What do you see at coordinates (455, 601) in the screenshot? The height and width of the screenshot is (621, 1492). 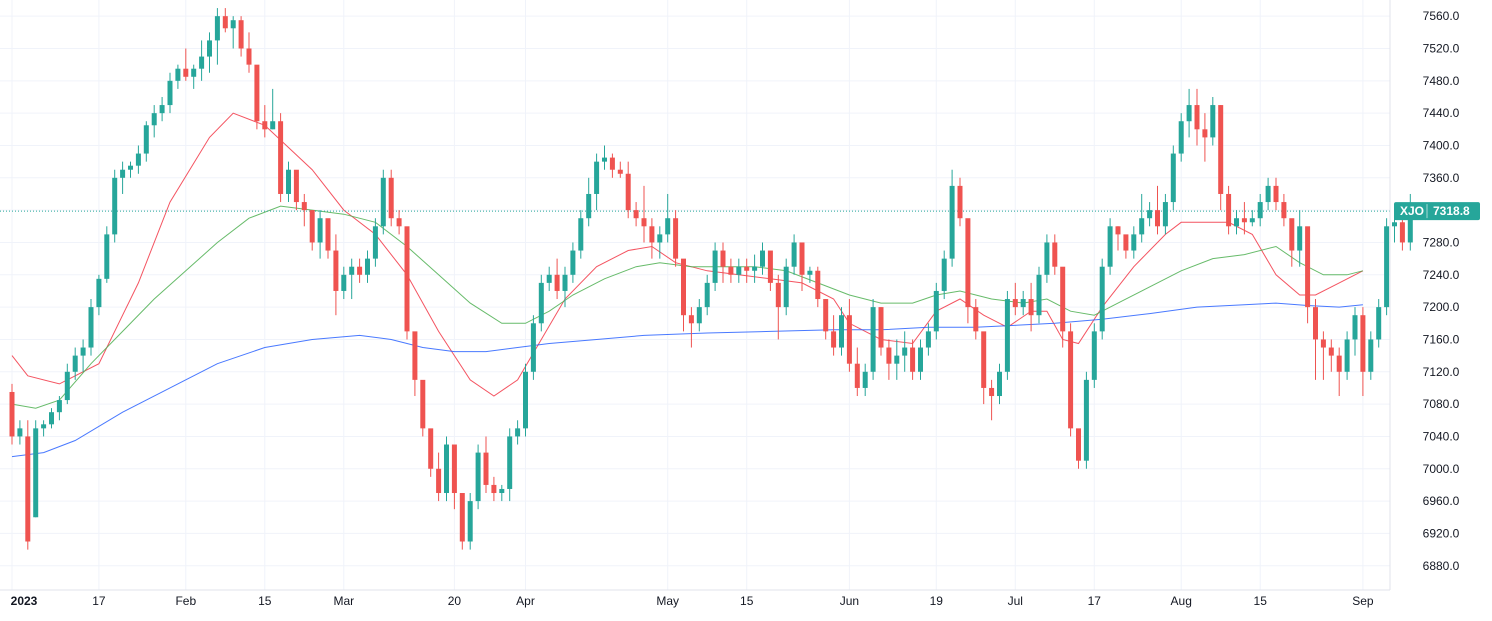 I see `x-tick-label: 20` at bounding box center [455, 601].